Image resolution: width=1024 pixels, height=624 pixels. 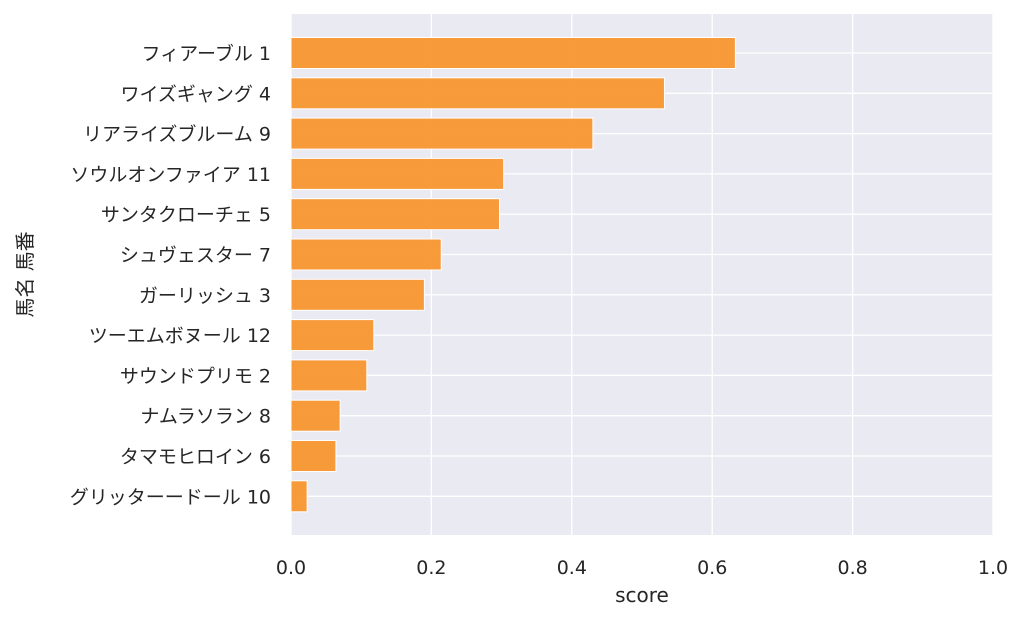 I want to click on x-tick-label: 0.6, so click(x=712, y=568).